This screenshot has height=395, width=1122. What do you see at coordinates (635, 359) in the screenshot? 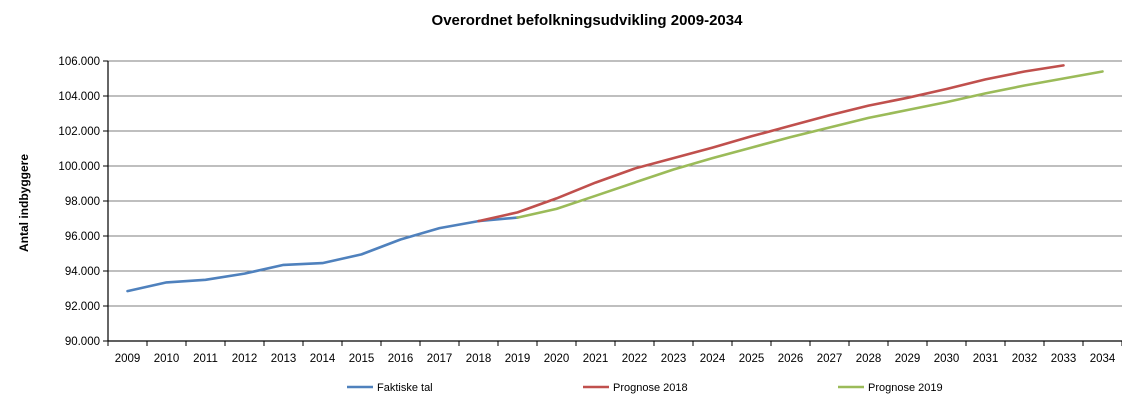
I see `x-tick-label: 2022` at bounding box center [635, 359].